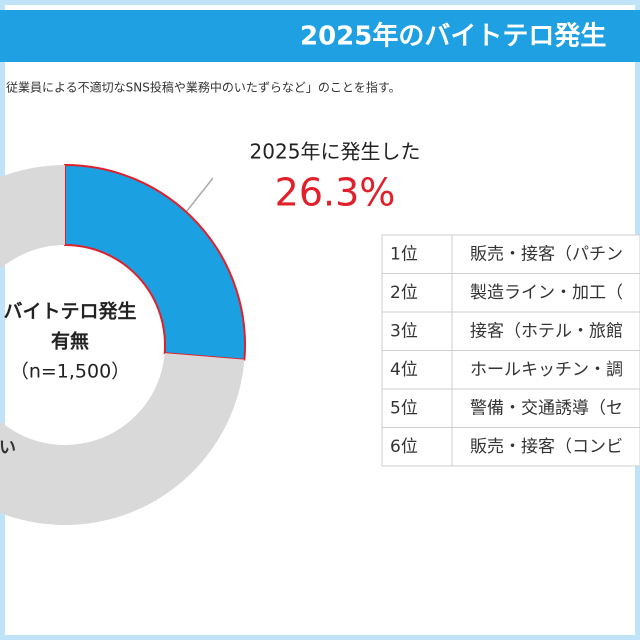 This screenshot has width=640, height=640. I want to click on donut-slice, so click(155, 262).